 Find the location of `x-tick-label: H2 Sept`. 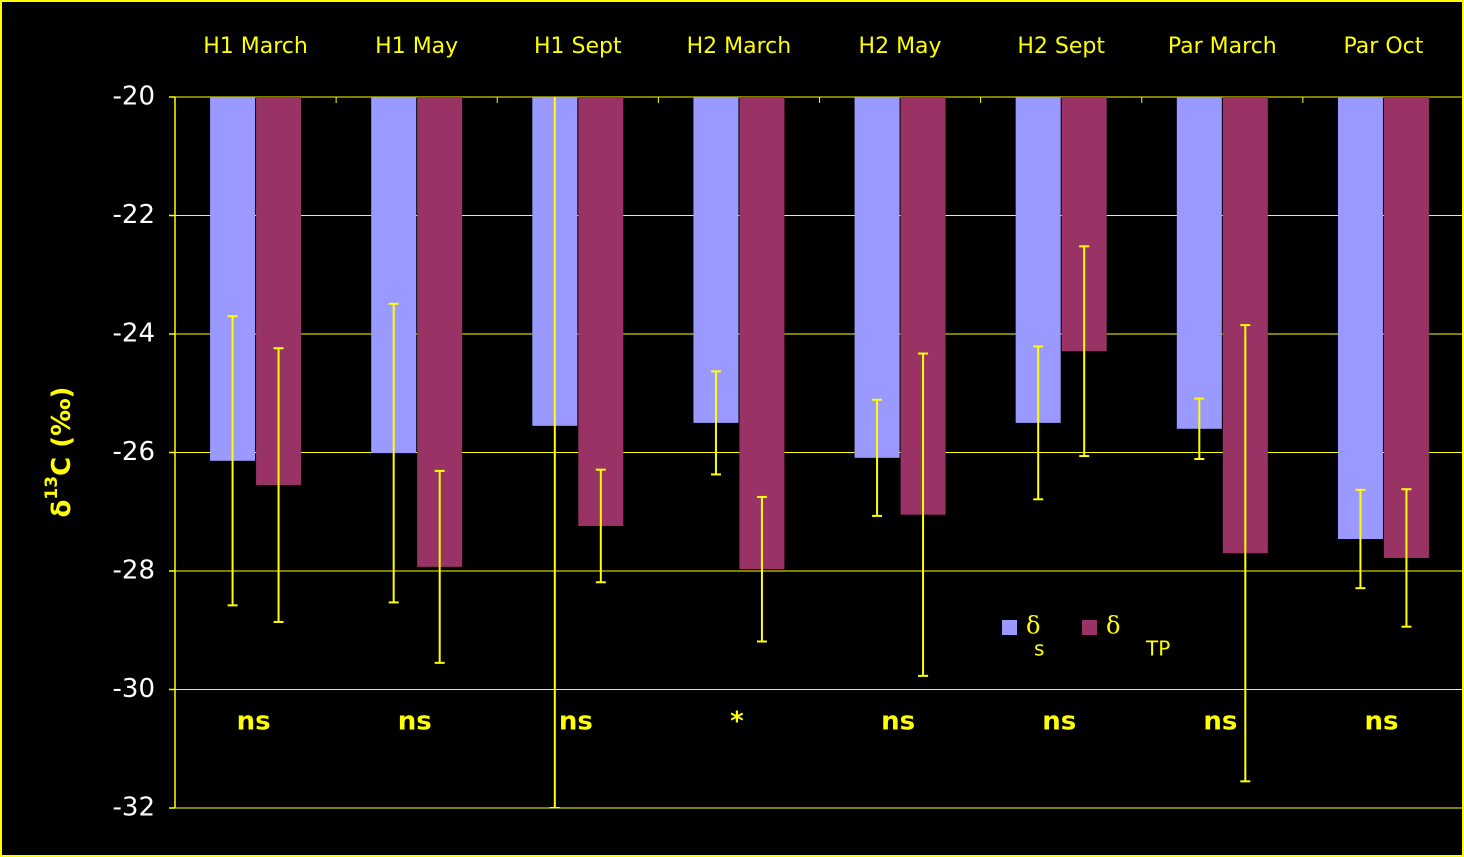

x-tick-label: H2 Sept is located at coordinates (1061, 46).